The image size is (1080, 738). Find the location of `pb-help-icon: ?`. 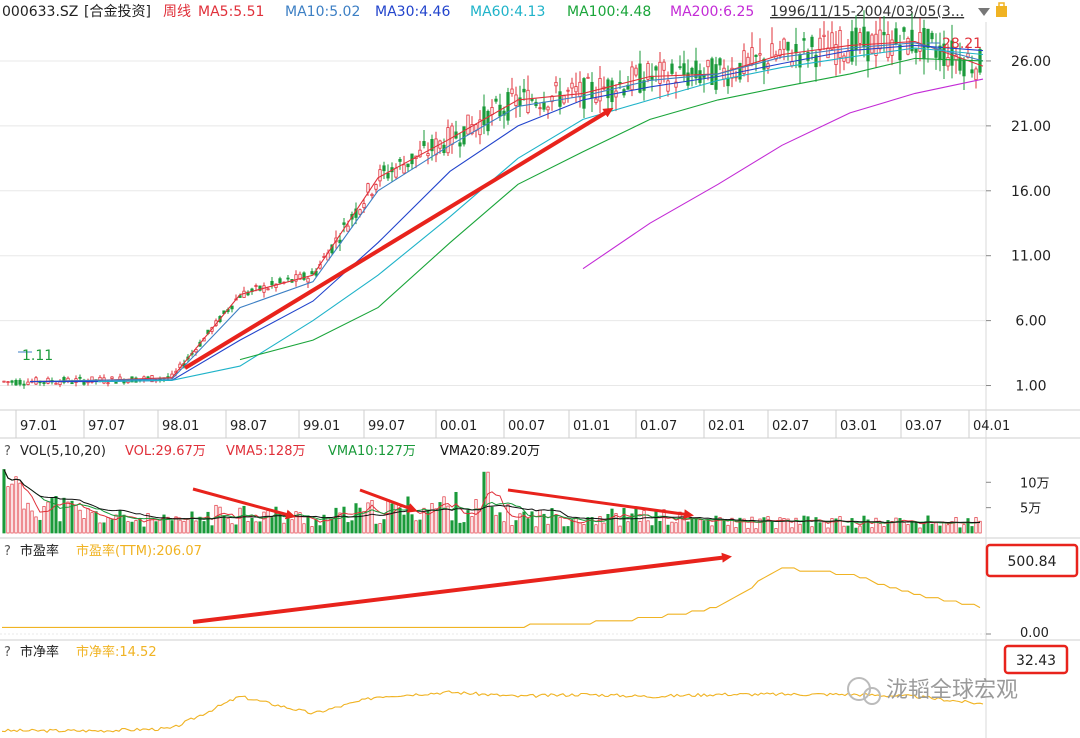

pb-help-icon: ? is located at coordinates (7, 652).